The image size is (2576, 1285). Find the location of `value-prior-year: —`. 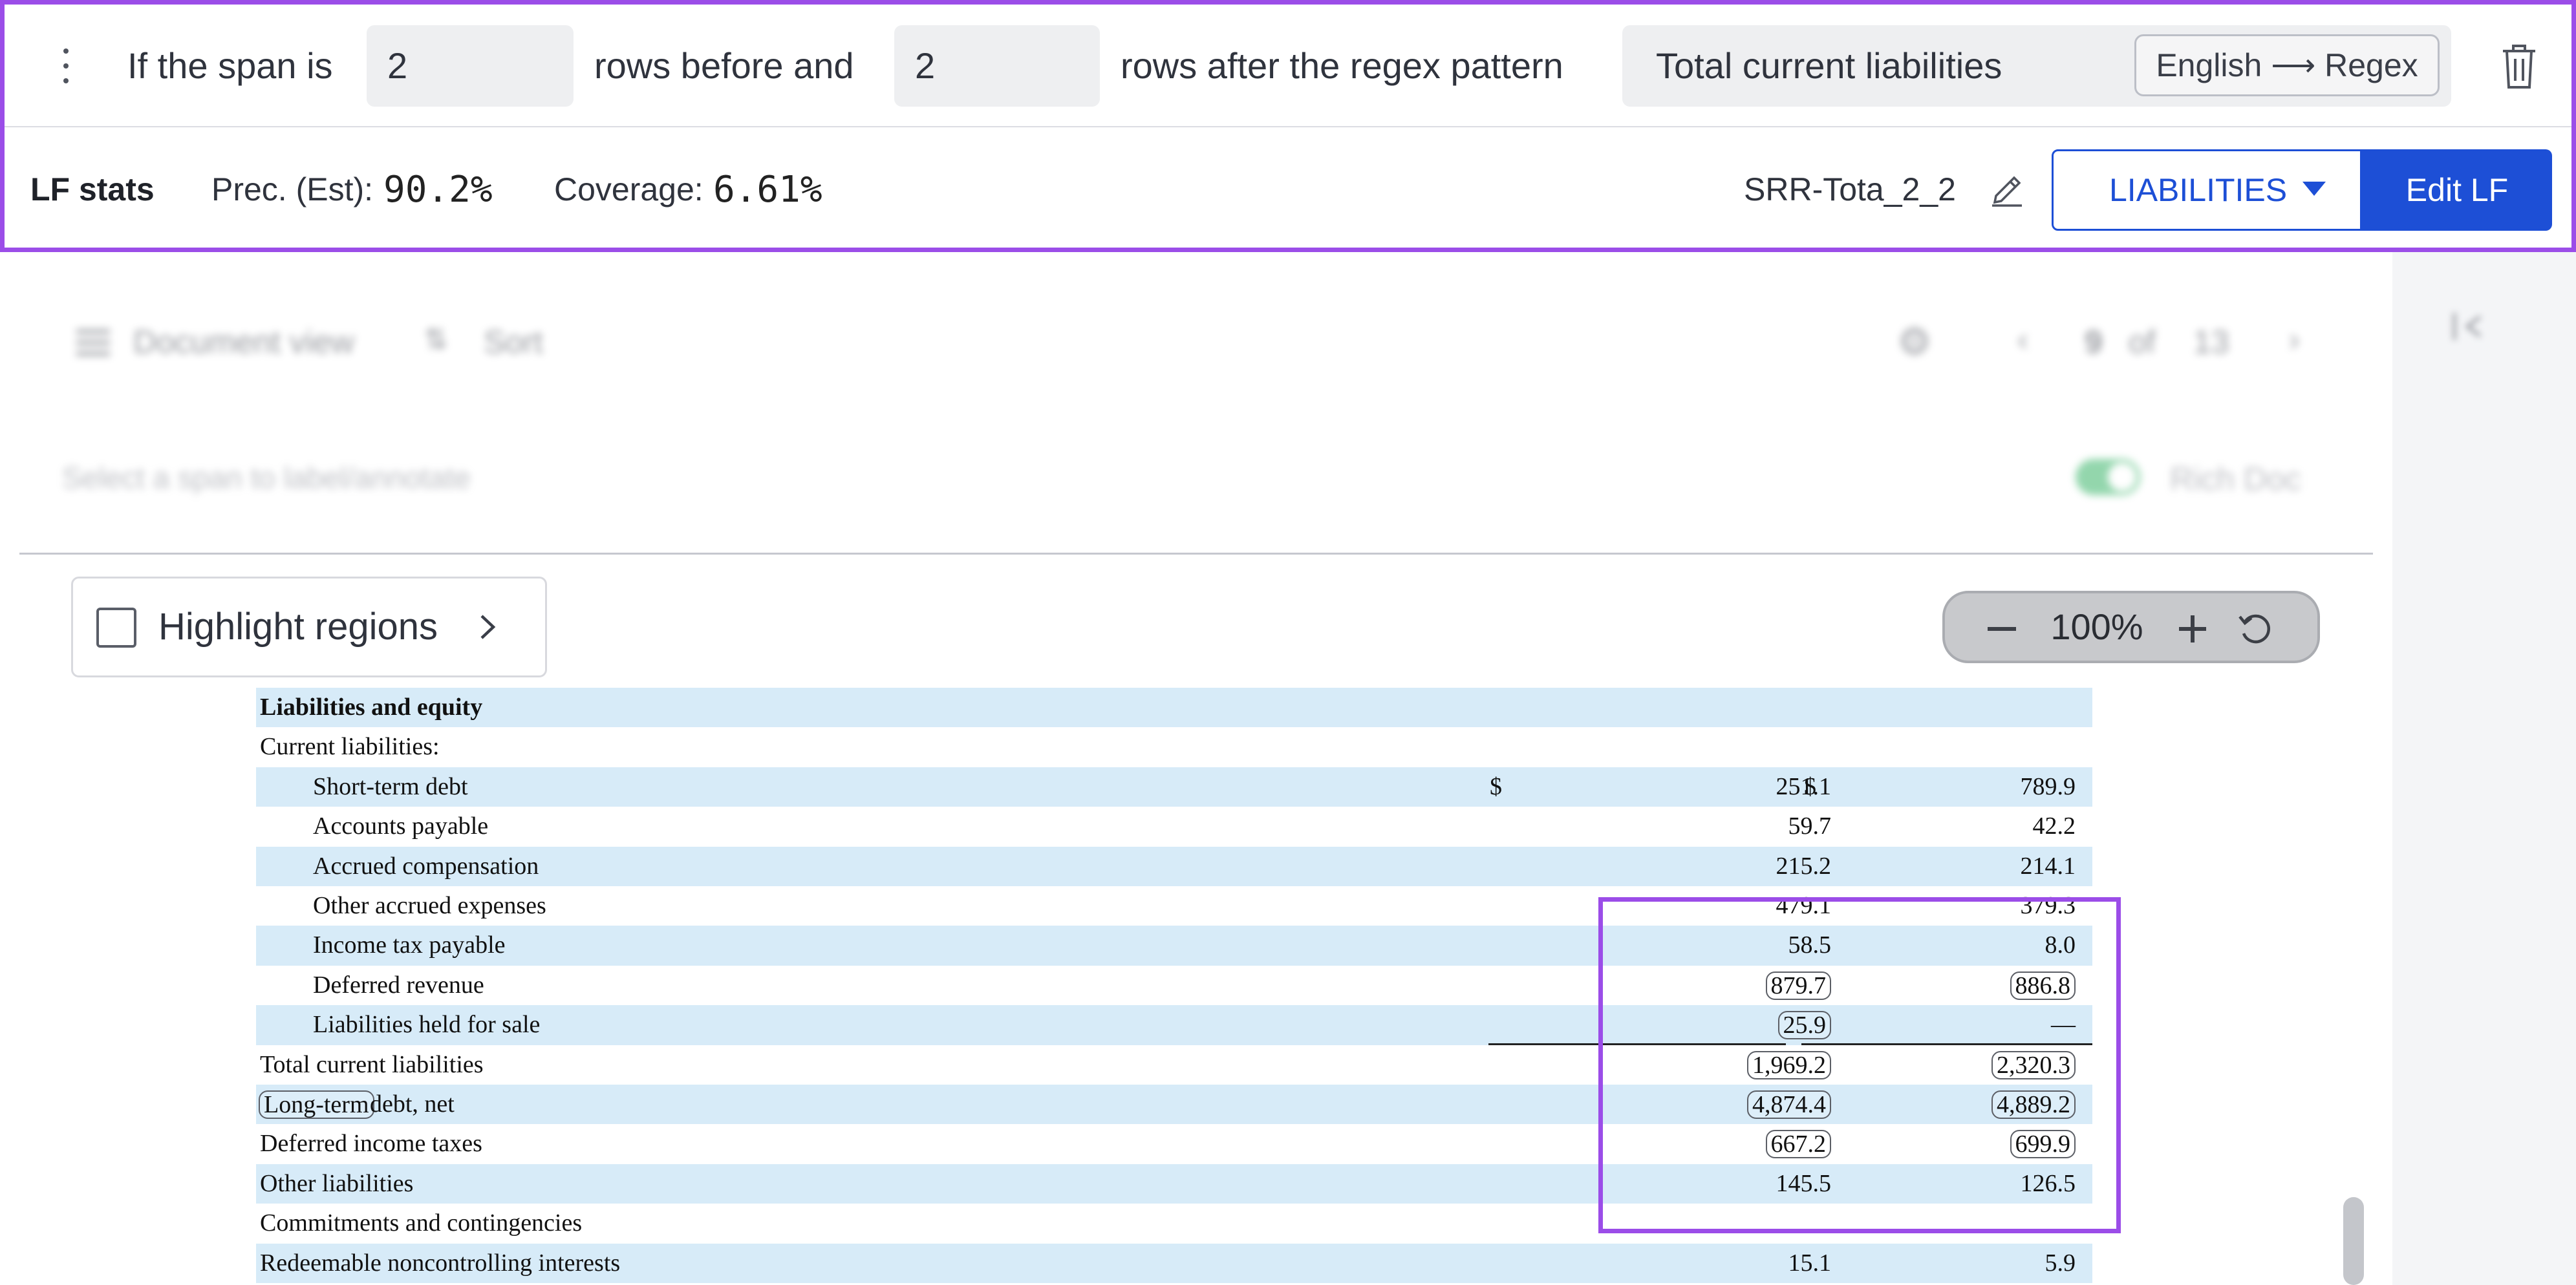

value-prior-year: — is located at coordinates (2063, 1025).